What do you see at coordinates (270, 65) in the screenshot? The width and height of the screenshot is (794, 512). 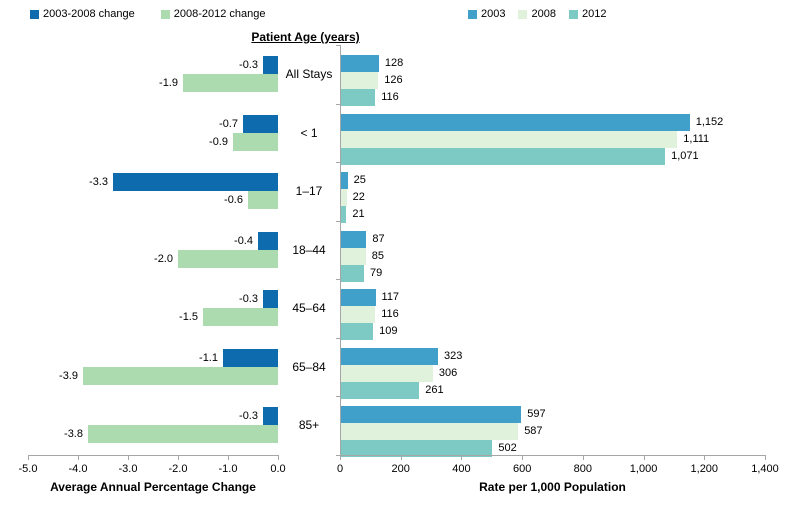 I see `left-bar-all-stays-2003-2008-change` at bounding box center [270, 65].